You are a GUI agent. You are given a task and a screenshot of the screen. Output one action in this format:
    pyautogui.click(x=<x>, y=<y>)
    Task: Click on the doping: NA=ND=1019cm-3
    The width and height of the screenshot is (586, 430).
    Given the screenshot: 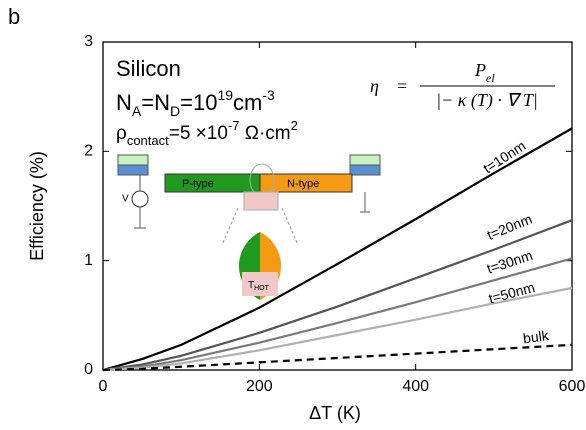 What is the action you would take?
    pyautogui.click(x=195, y=103)
    